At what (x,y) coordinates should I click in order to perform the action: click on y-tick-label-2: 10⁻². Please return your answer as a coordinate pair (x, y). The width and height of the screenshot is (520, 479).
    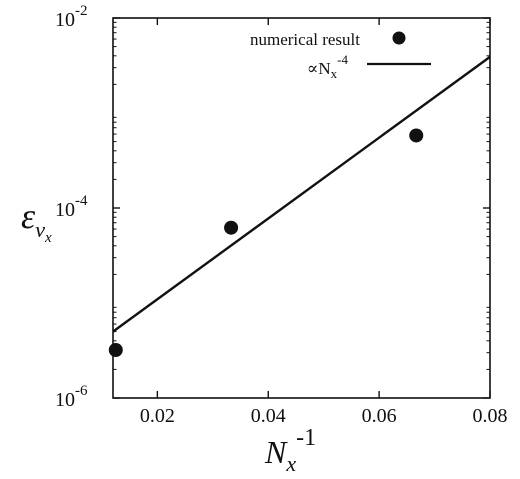
    Looking at the image, I should click on (71, 17).